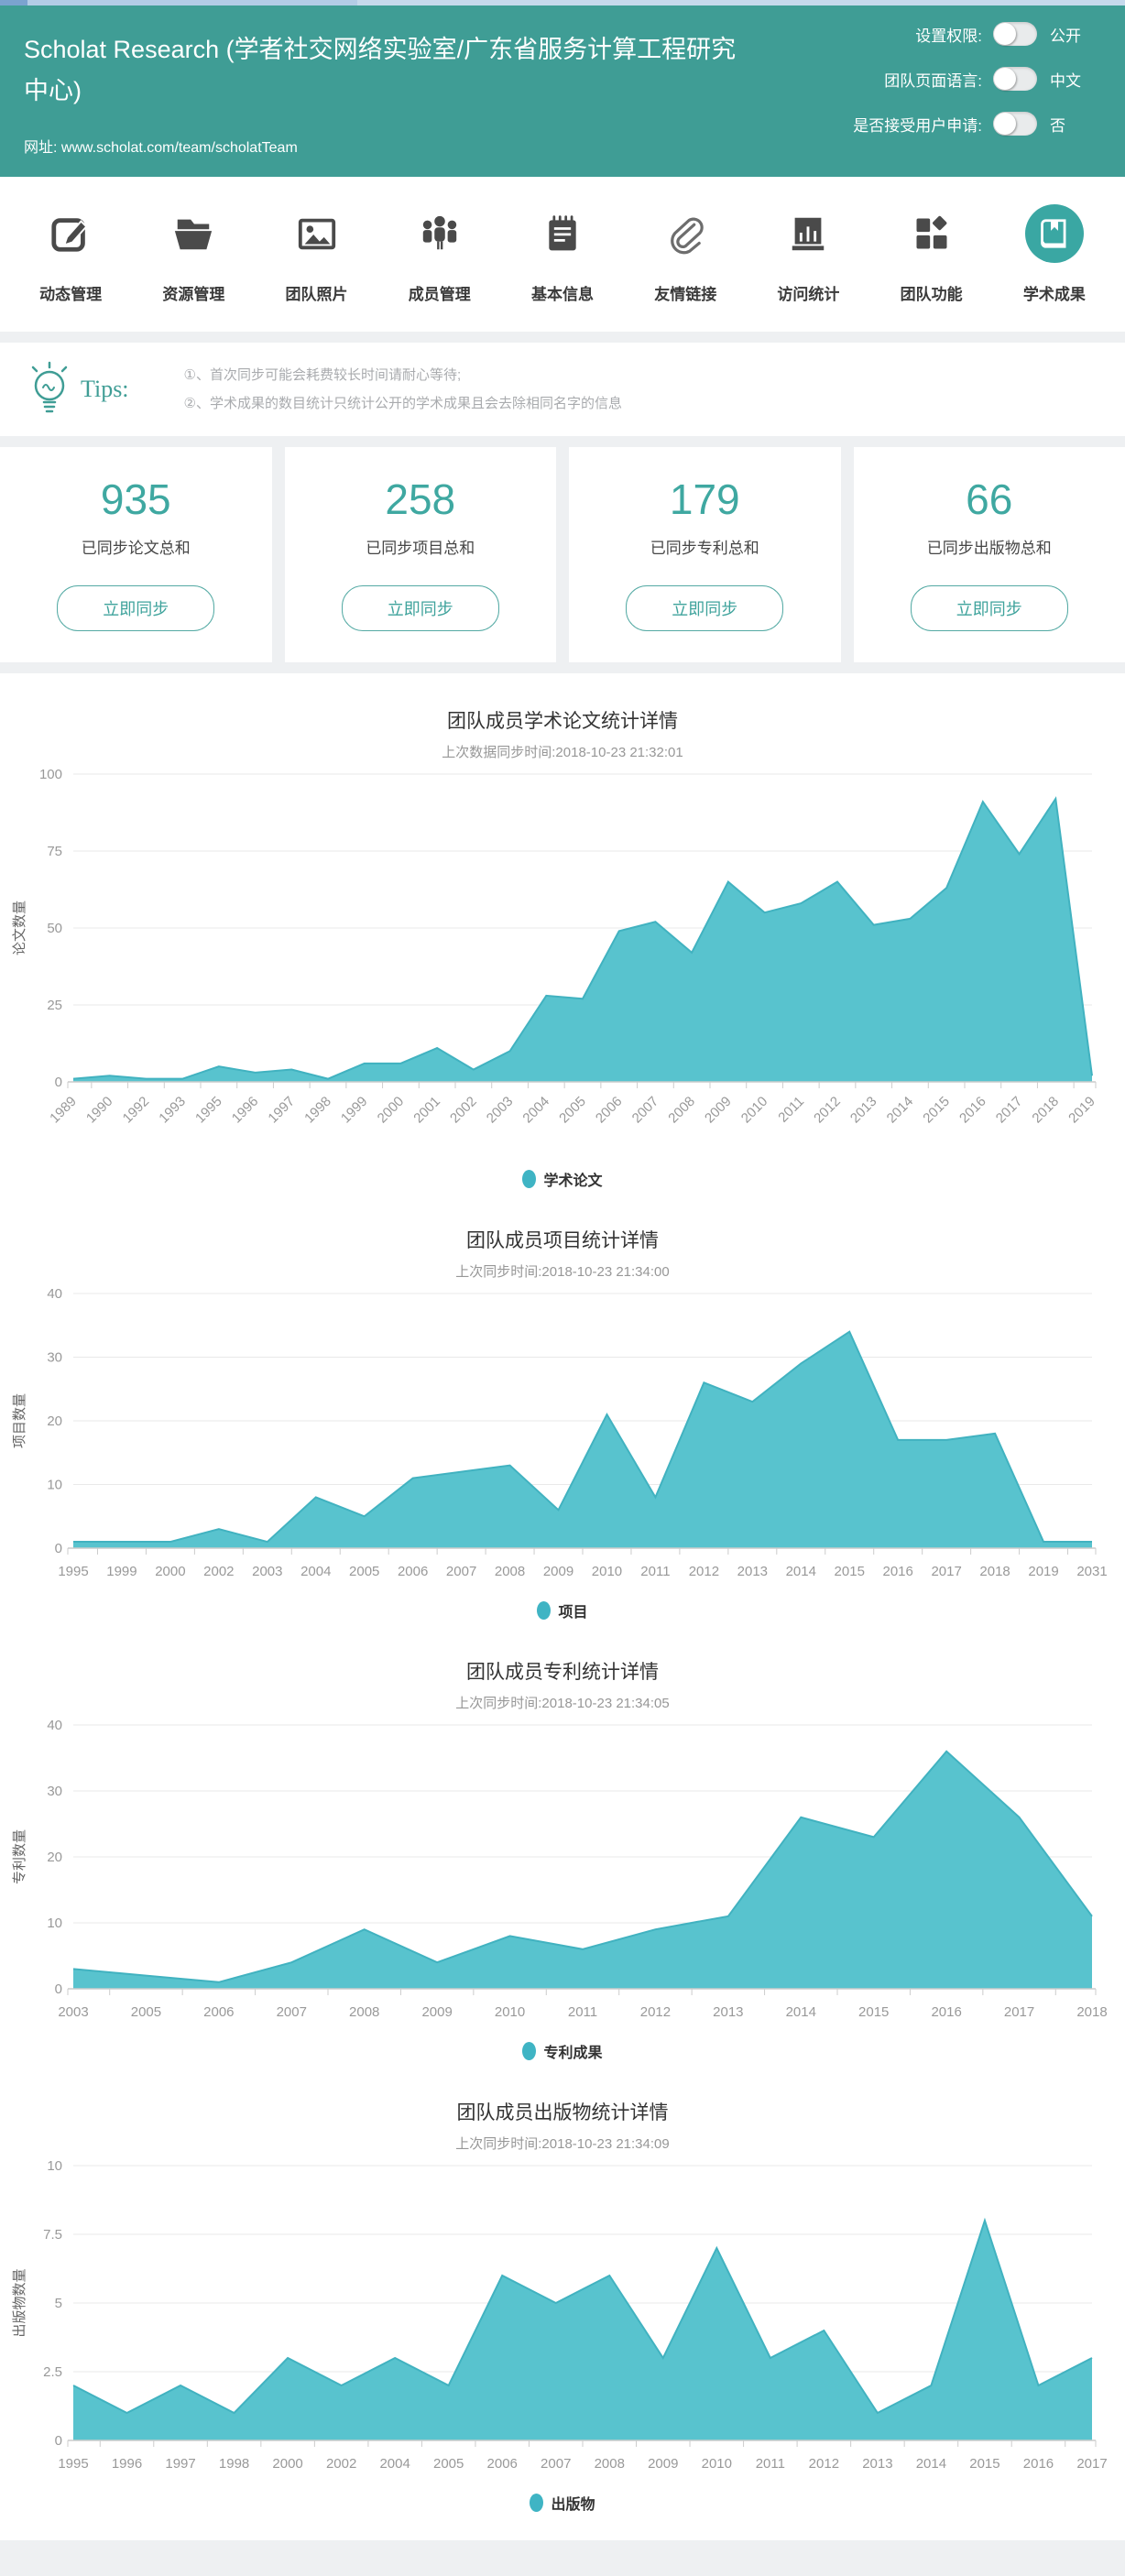  Describe the element at coordinates (1005, 34) in the screenshot. I see `toggle-knob` at that location.